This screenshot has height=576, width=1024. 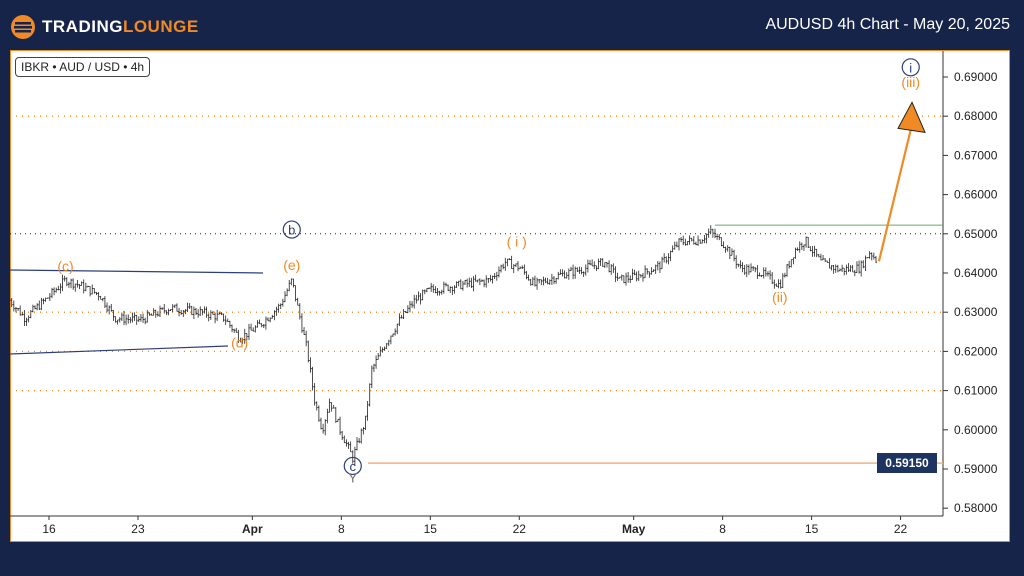 I want to click on y-tick-label: 0.61000, so click(x=976, y=391).